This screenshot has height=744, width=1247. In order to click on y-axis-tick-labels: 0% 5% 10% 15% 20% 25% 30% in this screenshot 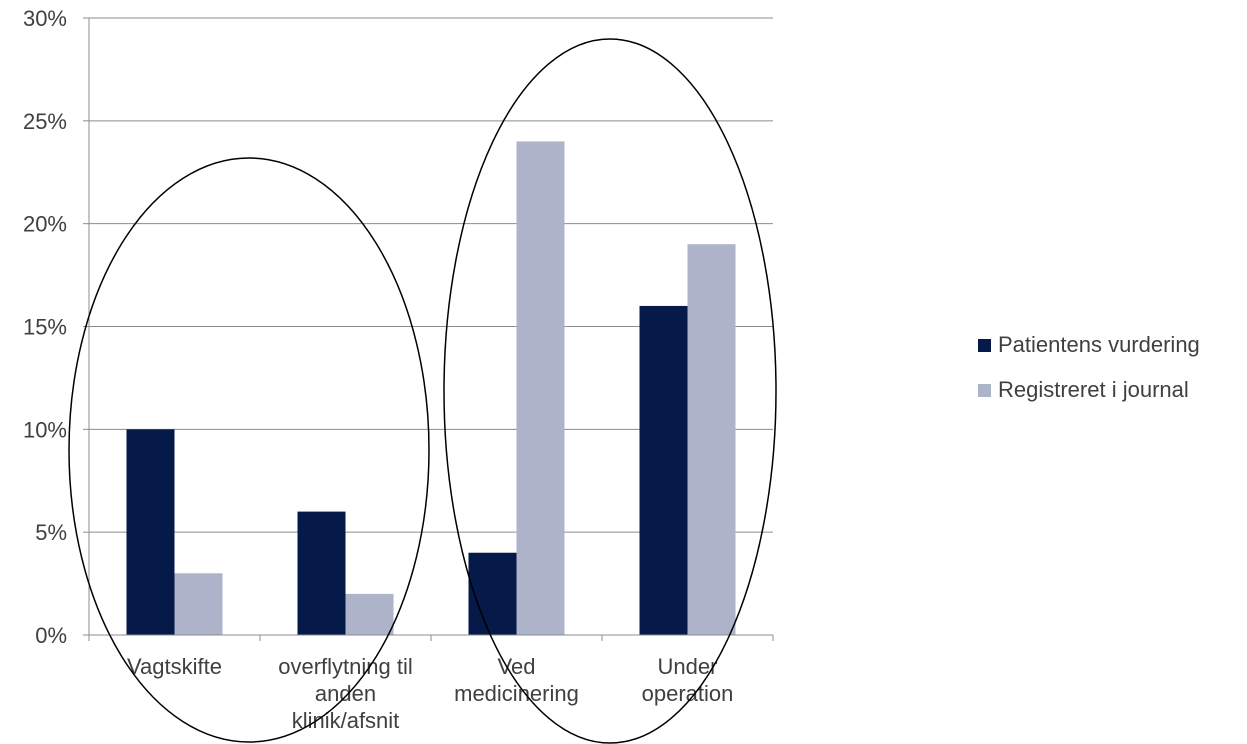, I will do `click(45, 327)`.